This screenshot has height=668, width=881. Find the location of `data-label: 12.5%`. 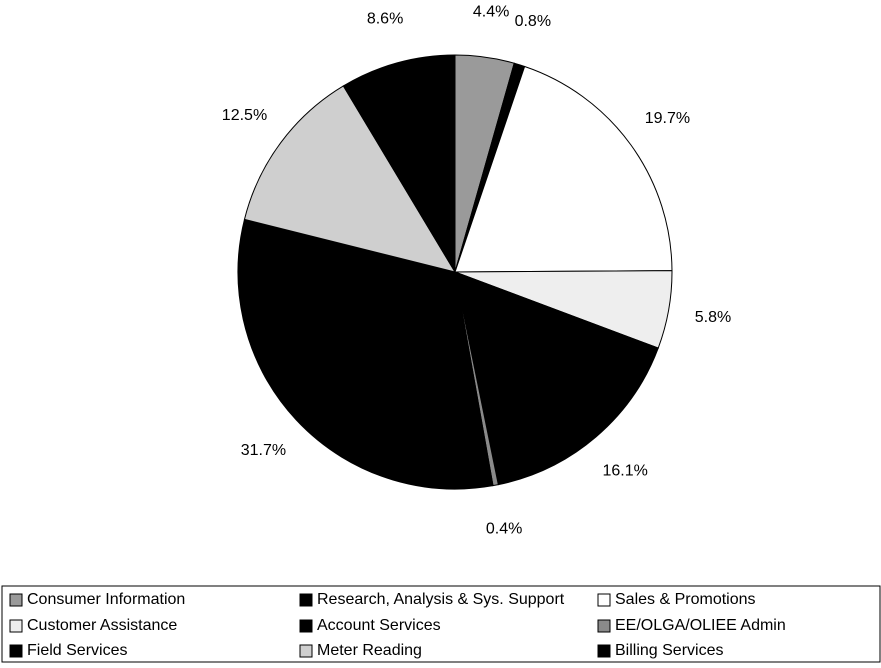

data-label: 12.5% is located at coordinates (244, 115).